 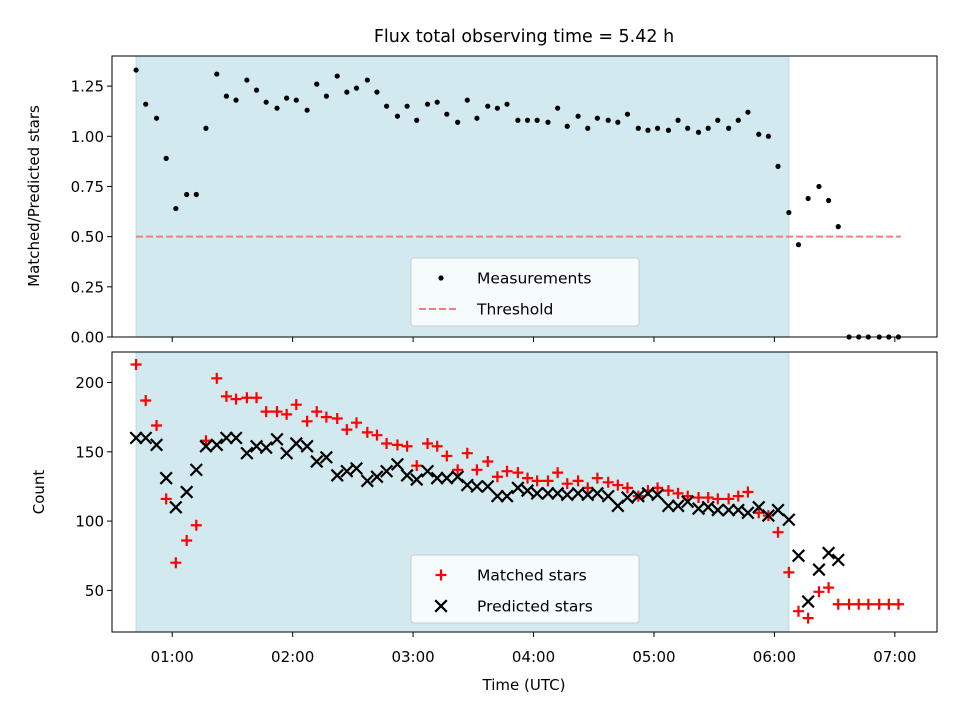 What do you see at coordinates (87, 187) in the screenshot?
I see `y-tick-label: 0.75` at bounding box center [87, 187].